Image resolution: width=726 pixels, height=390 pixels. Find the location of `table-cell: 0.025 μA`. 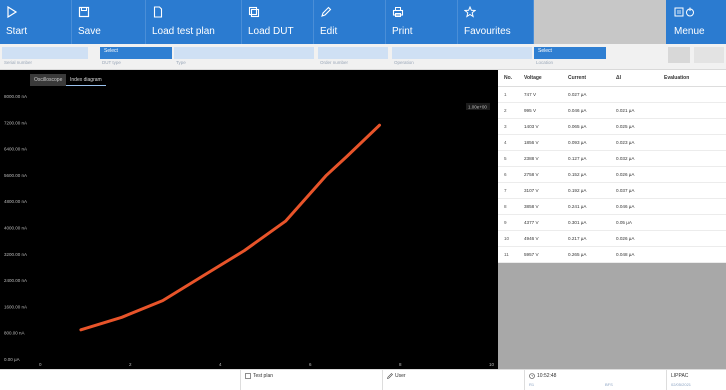

table-cell: 0.025 μA is located at coordinates (634, 126).